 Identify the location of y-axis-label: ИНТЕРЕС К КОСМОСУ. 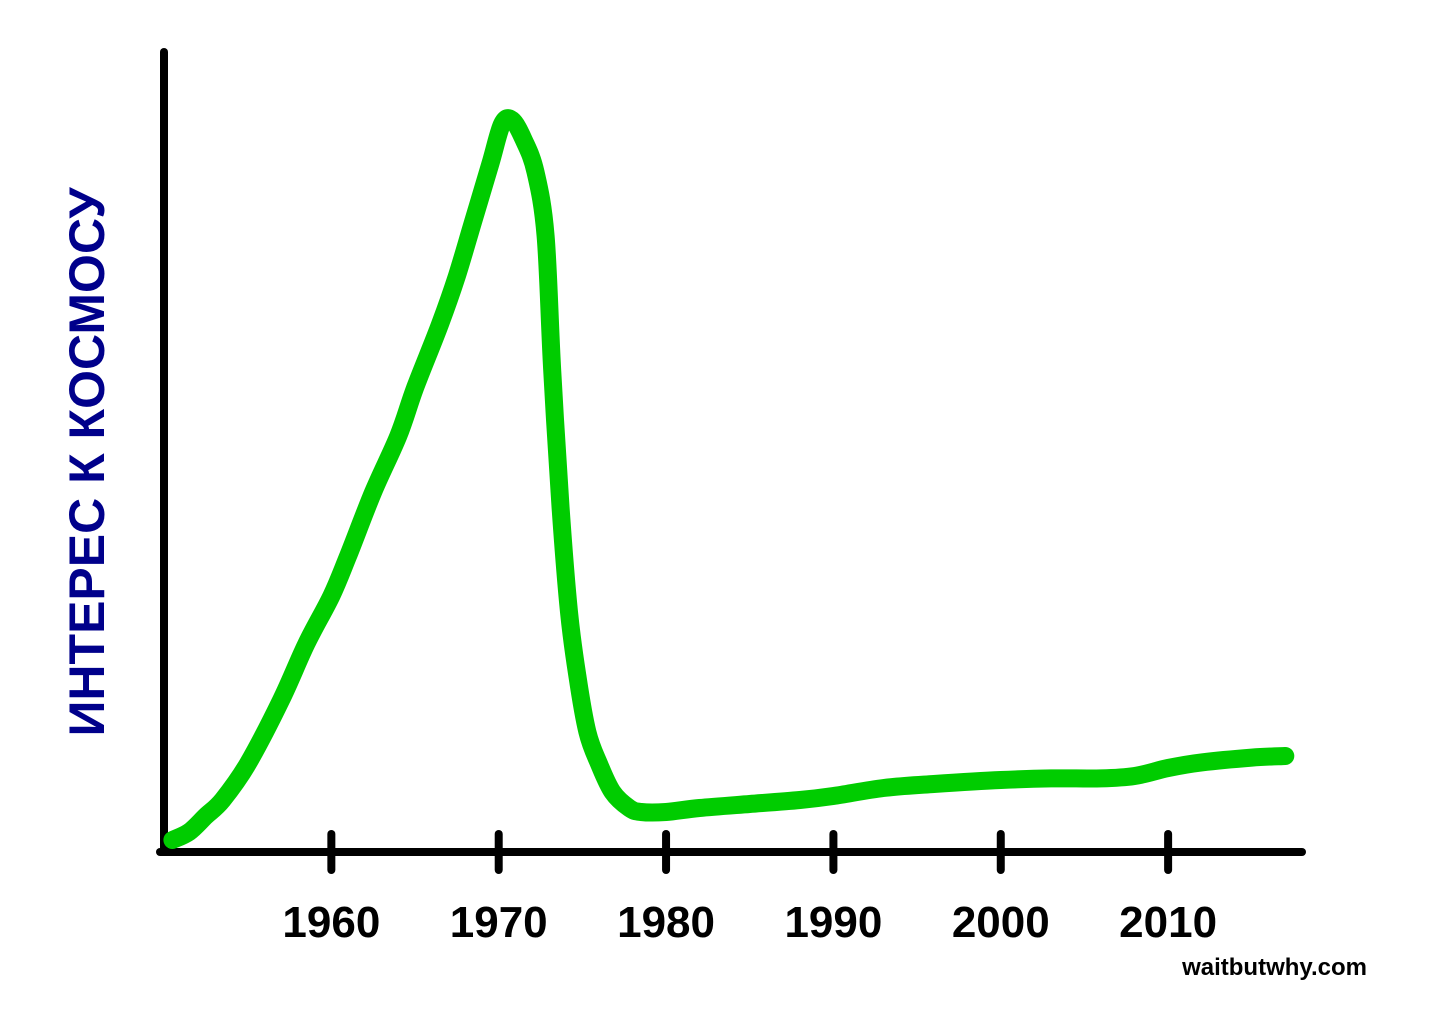
(87, 462).